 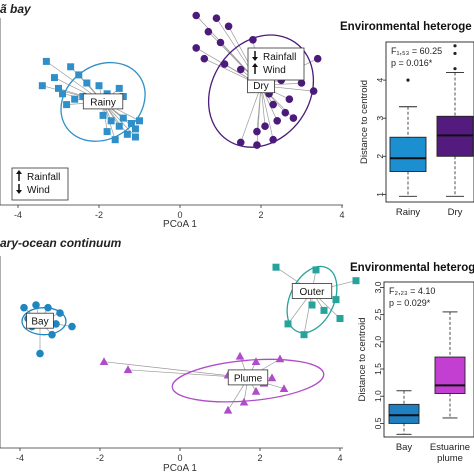 What do you see at coordinates (255, 65) in the screenshot?
I see `top-dry-arrow-up-head` at bounding box center [255, 65].